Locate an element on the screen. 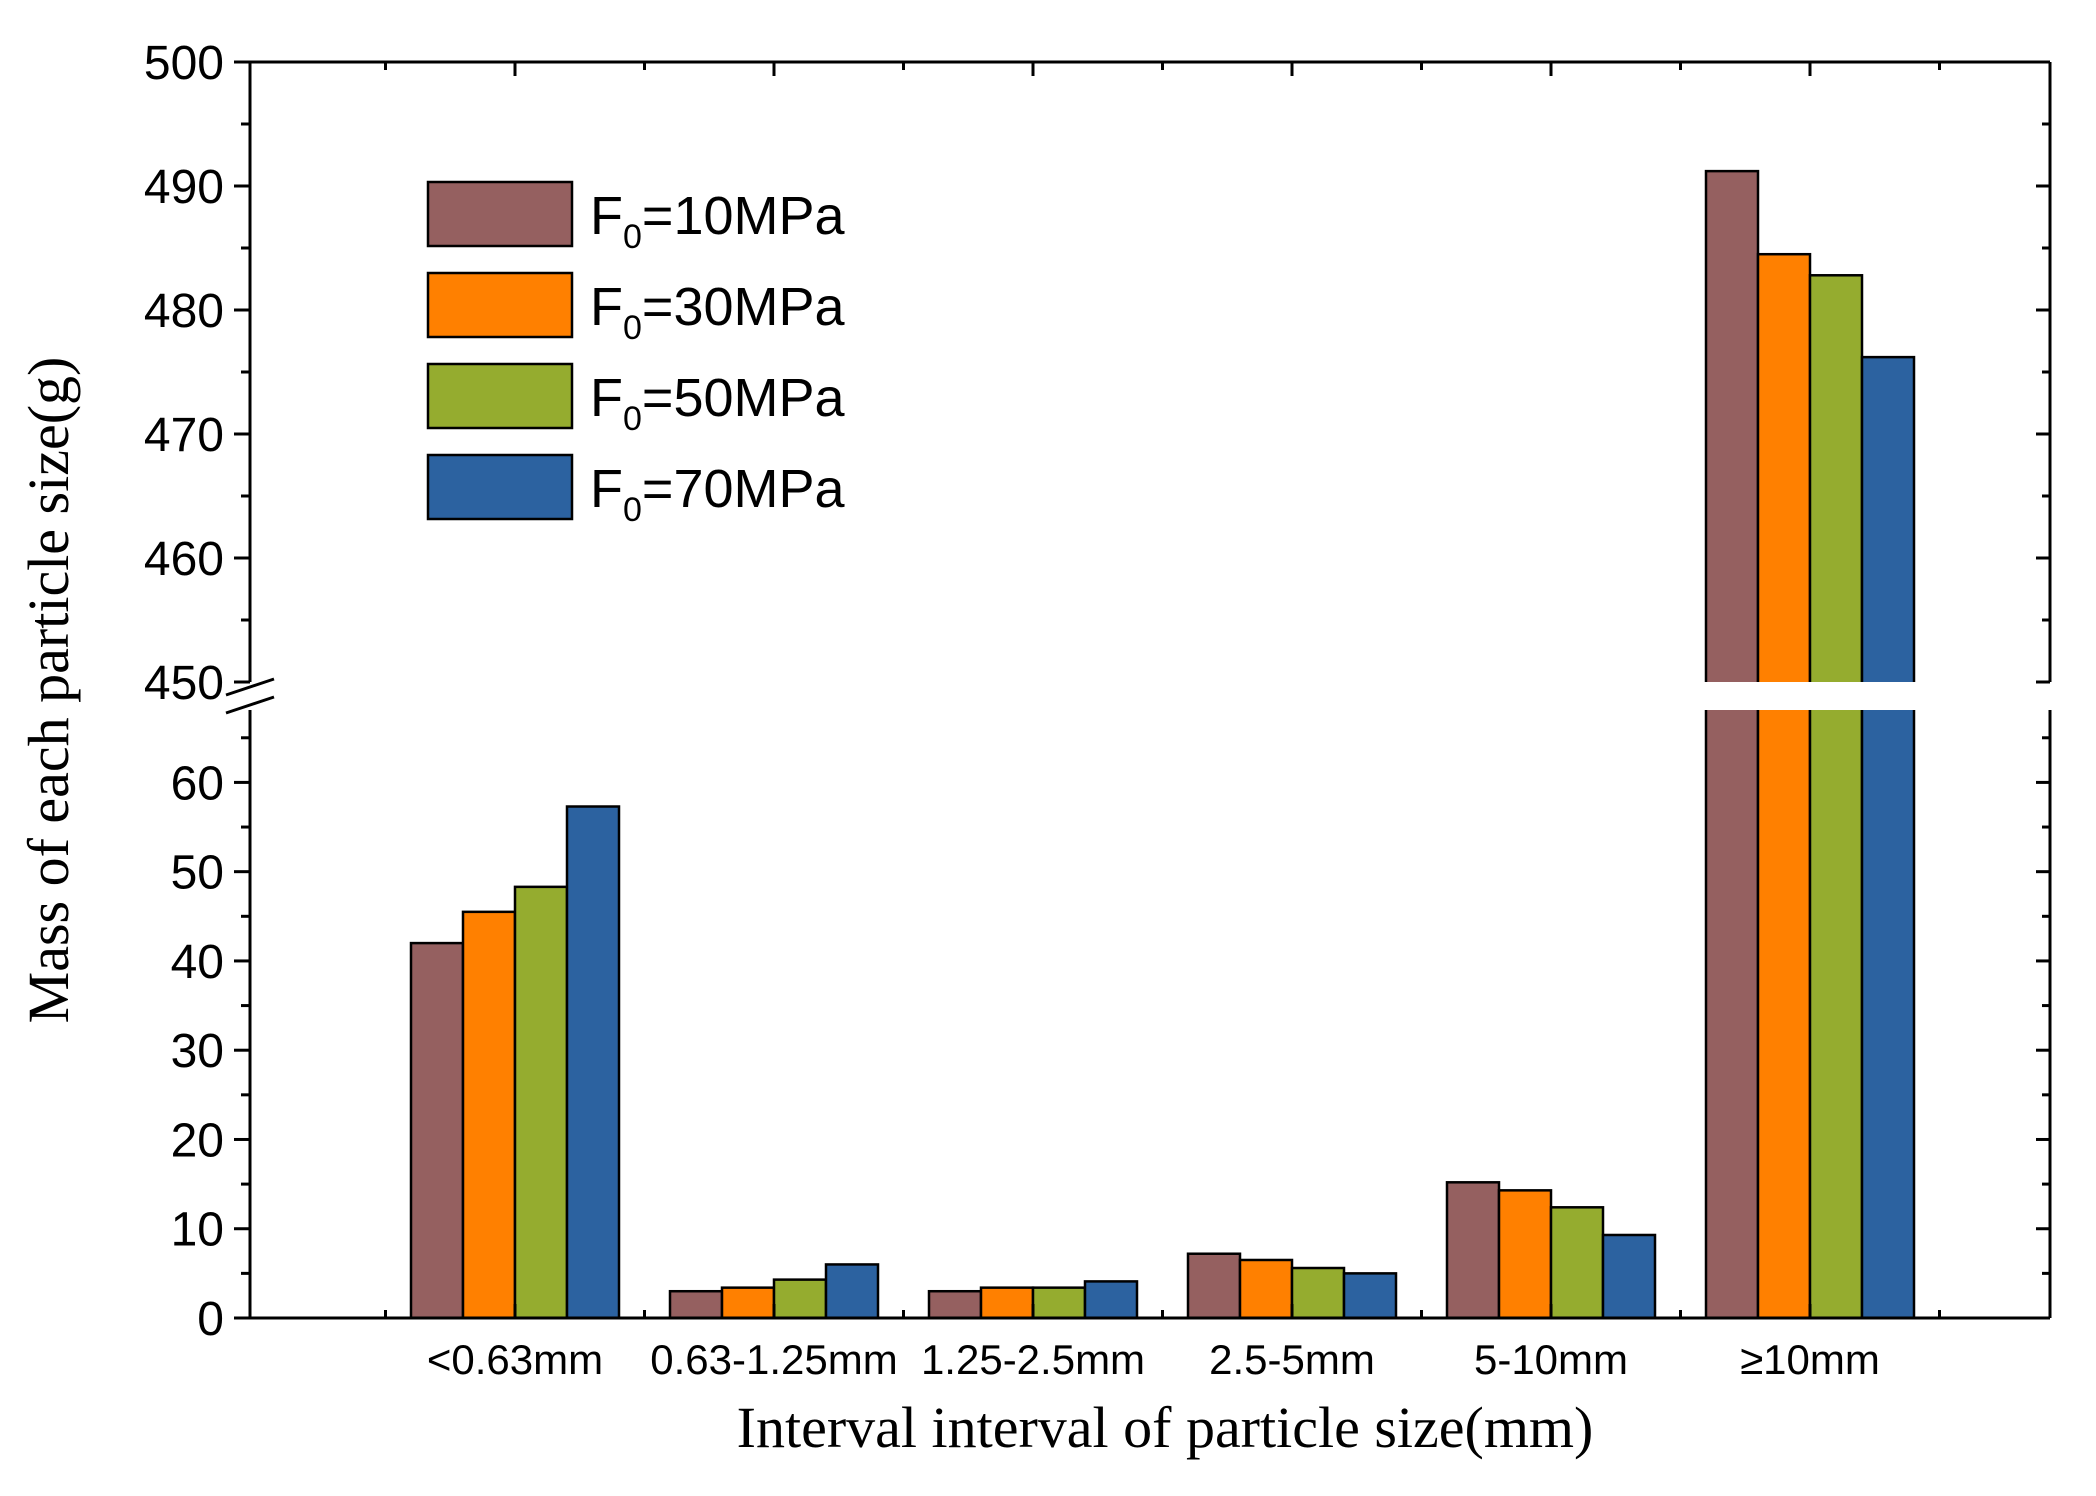 This screenshot has height=1496, width=2096. bar-F0=50MPa-5-10mm is located at coordinates (1577, 1263).